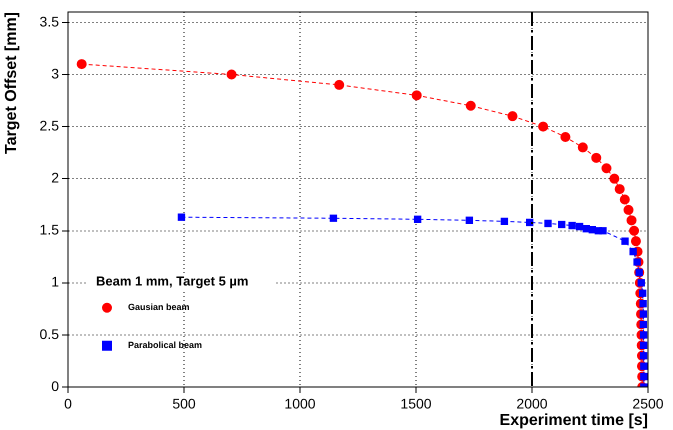  What do you see at coordinates (184, 403) in the screenshot?
I see `x-tick-label: 500` at bounding box center [184, 403].